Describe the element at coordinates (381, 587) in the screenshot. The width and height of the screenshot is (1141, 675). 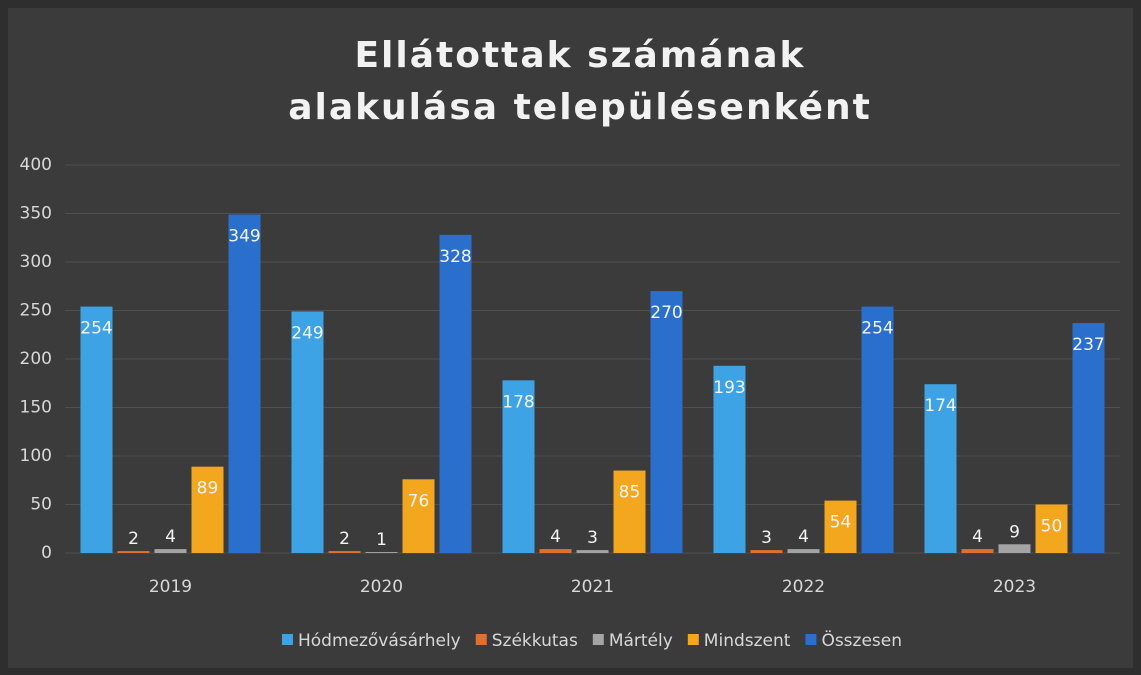
I see `x-tick-label: 2020` at that location.